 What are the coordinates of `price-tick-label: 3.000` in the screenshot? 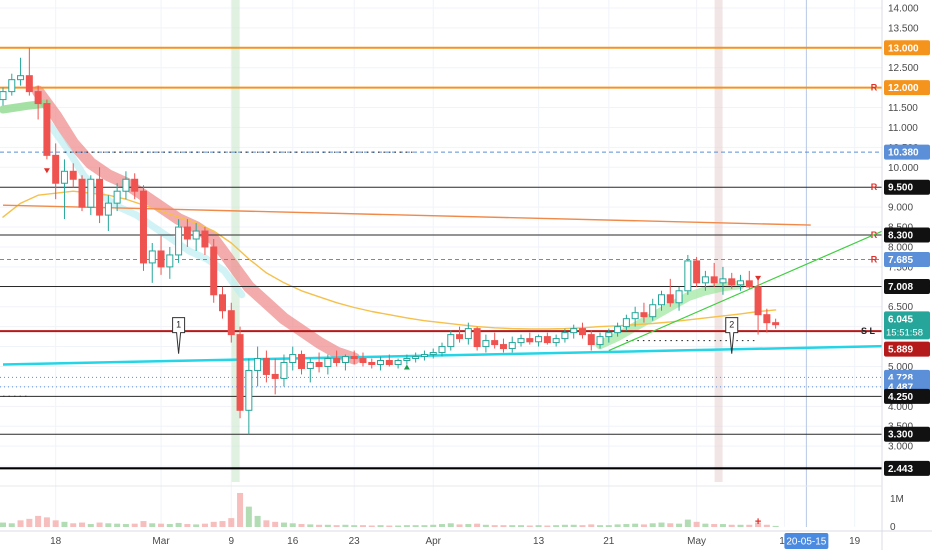 It's located at (900, 447).